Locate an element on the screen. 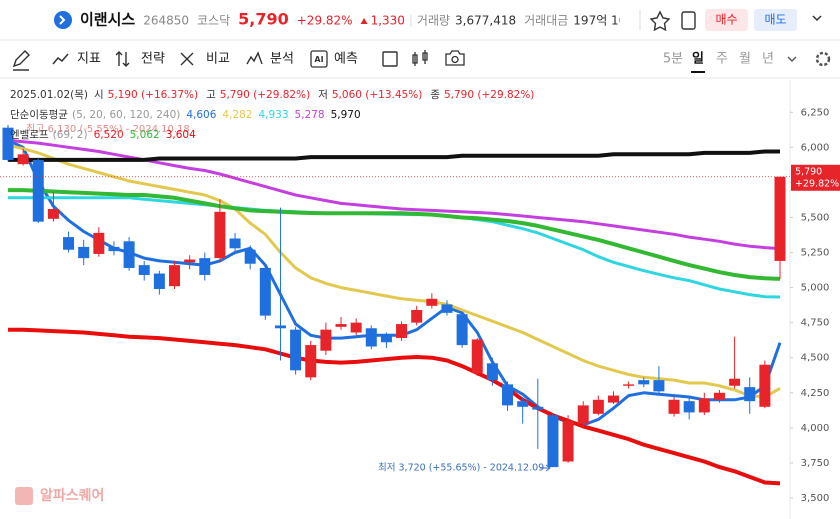 Image resolution: width=840 pixels, height=519 pixels. y-tick-label: 6,000 is located at coordinates (815, 147).